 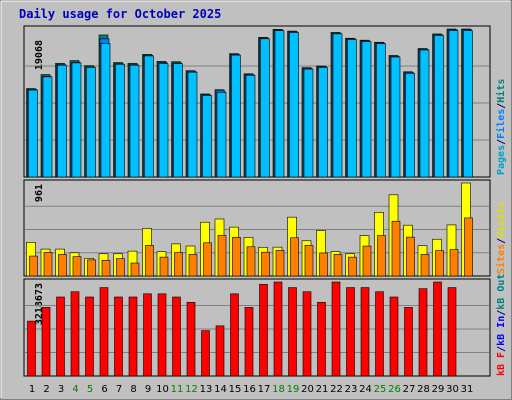 What do you see at coordinates (501, 349) in the screenshot?
I see `bottom-legend-part-1: /` at bounding box center [501, 349].